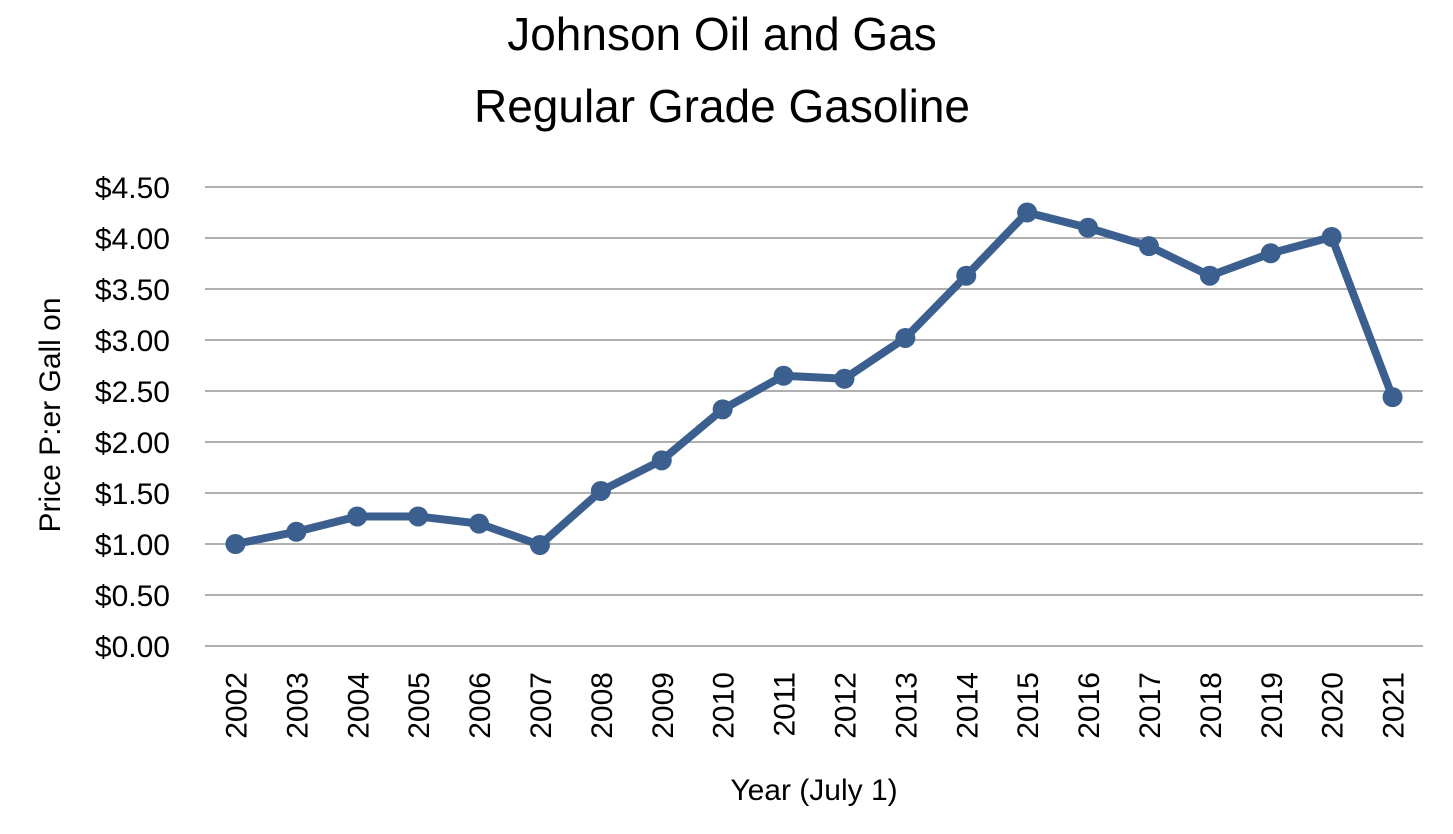 The width and height of the screenshot is (1453, 834). I want to click on x-tick-label: 2015, so click(1028, 705).